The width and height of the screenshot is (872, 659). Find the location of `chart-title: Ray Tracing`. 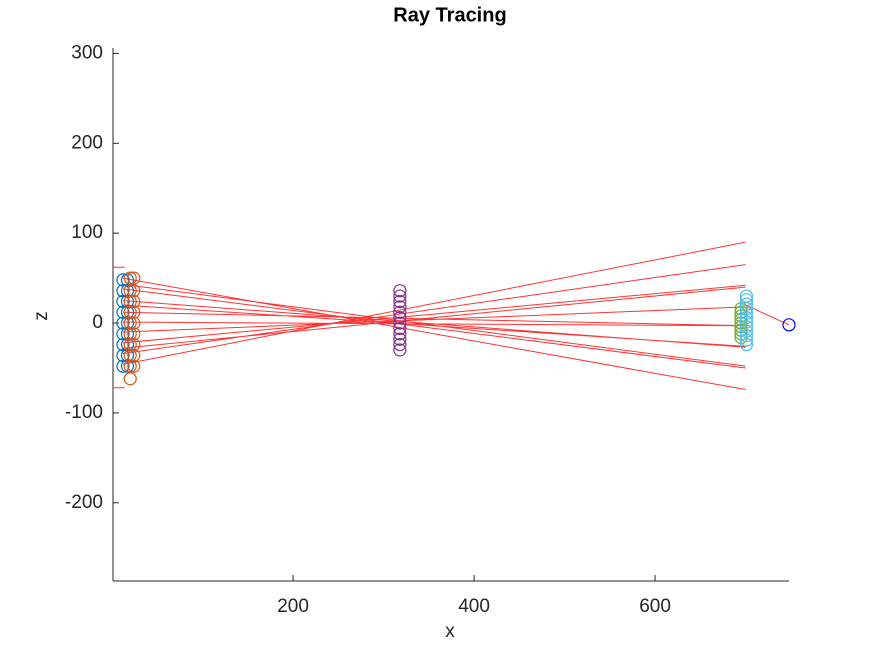

chart-title: Ray Tracing is located at coordinates (449, 15).